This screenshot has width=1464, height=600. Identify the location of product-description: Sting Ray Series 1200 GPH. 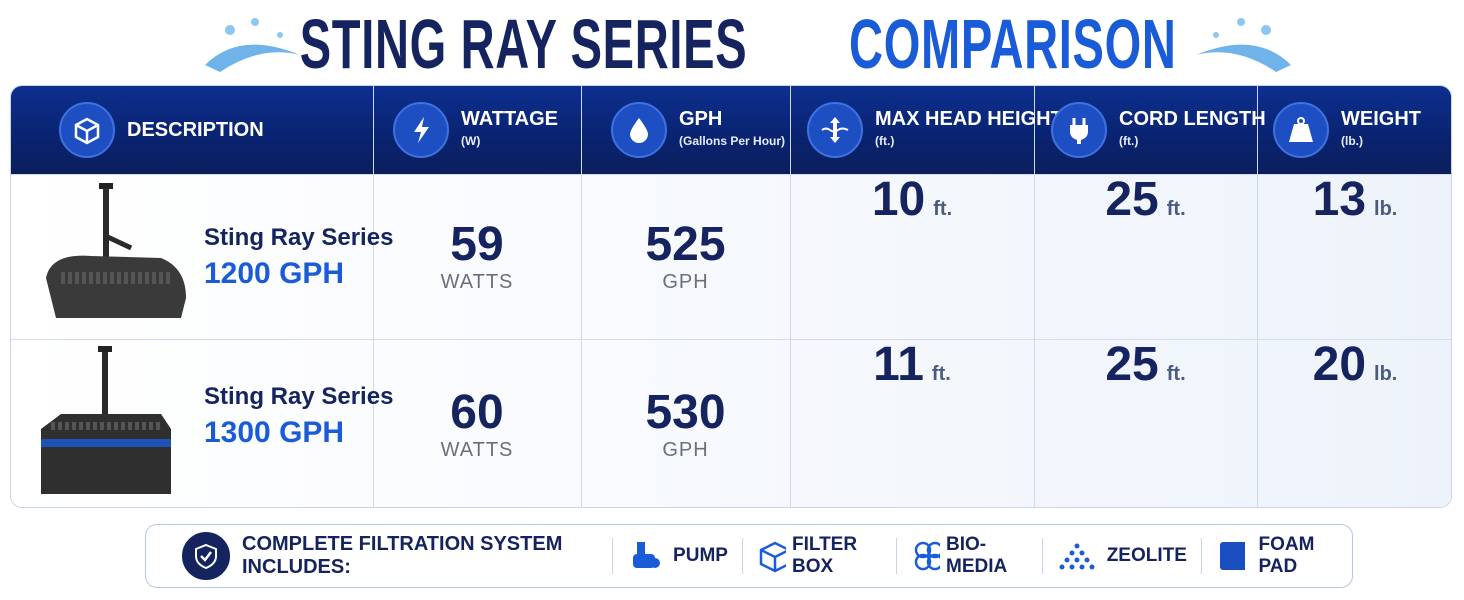
(298, 256).